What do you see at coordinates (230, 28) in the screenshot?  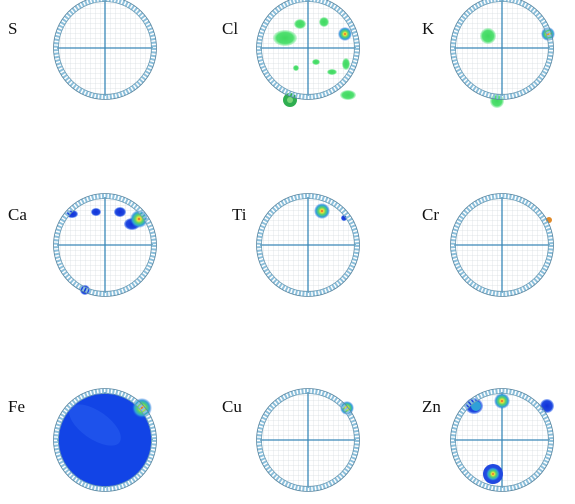 I see `element-label: Cl` at bounding box center [230, 28].